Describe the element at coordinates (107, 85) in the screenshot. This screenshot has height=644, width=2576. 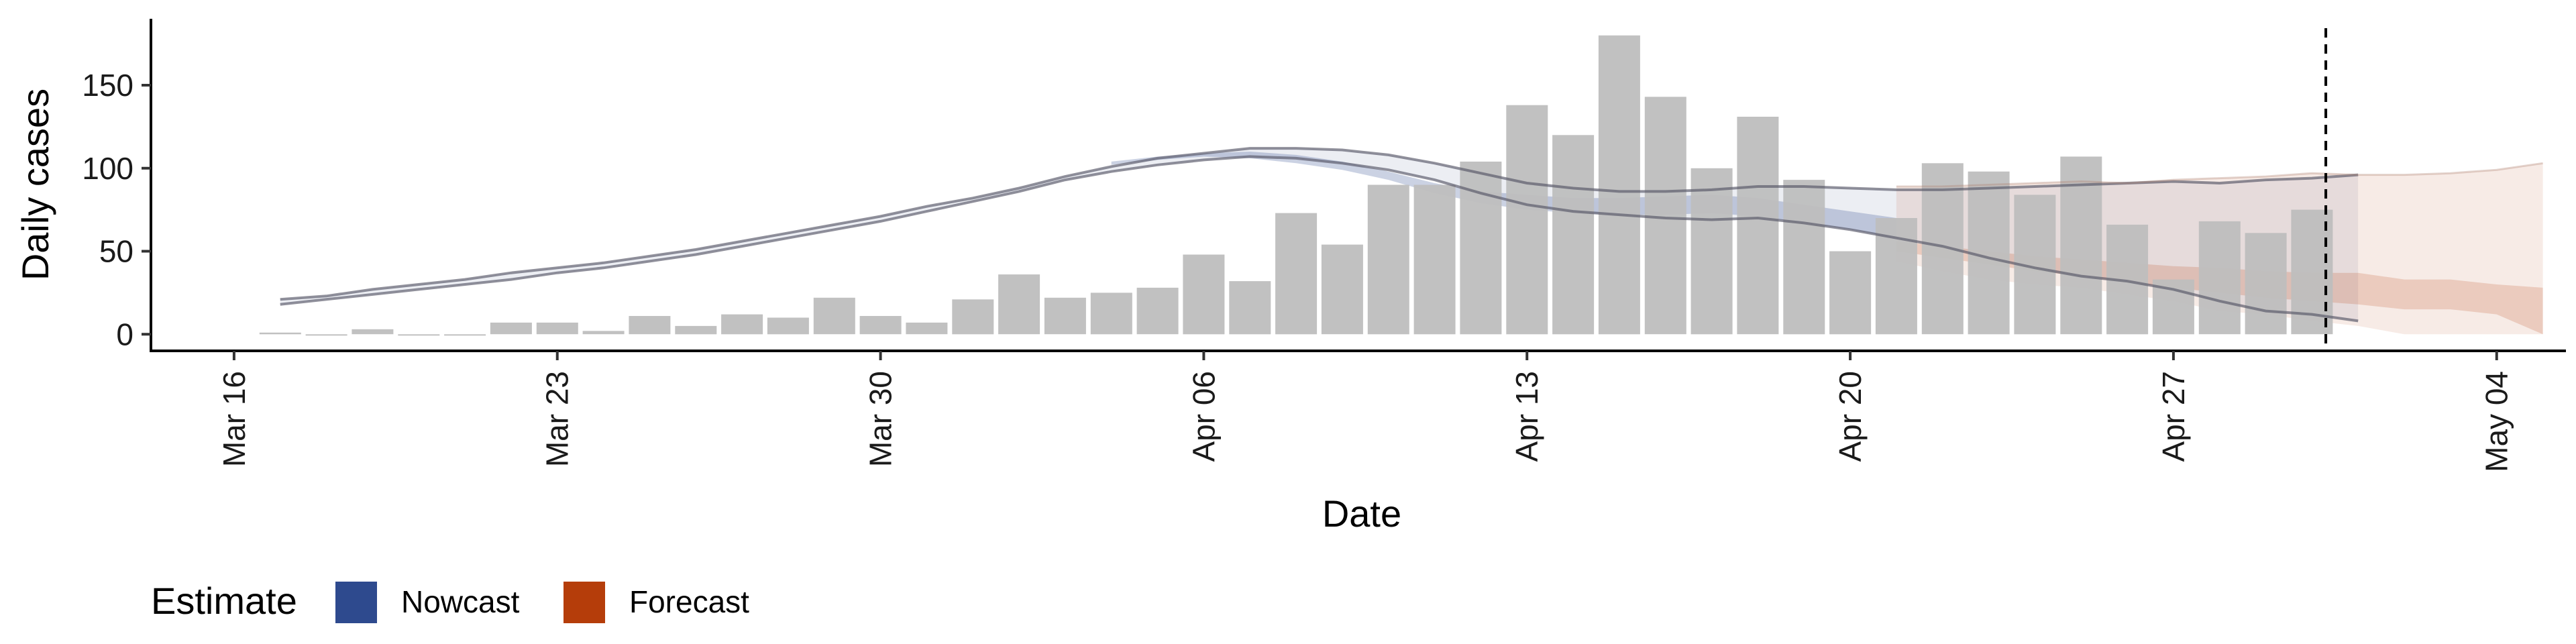
I see `y-tick-label: 150` at that location.